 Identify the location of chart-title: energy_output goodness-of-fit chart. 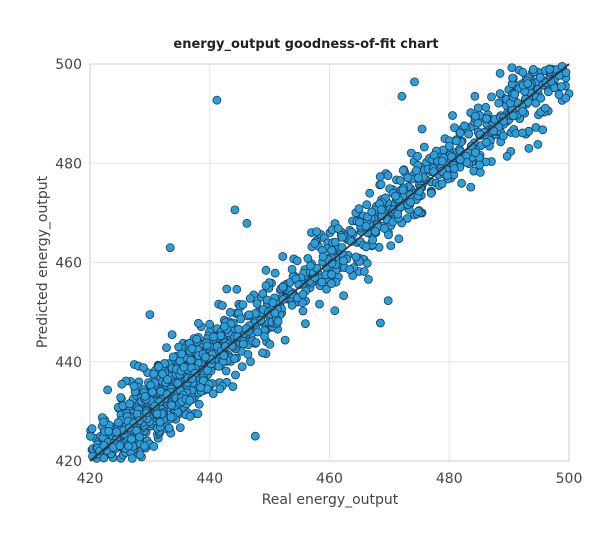
(305, 44).